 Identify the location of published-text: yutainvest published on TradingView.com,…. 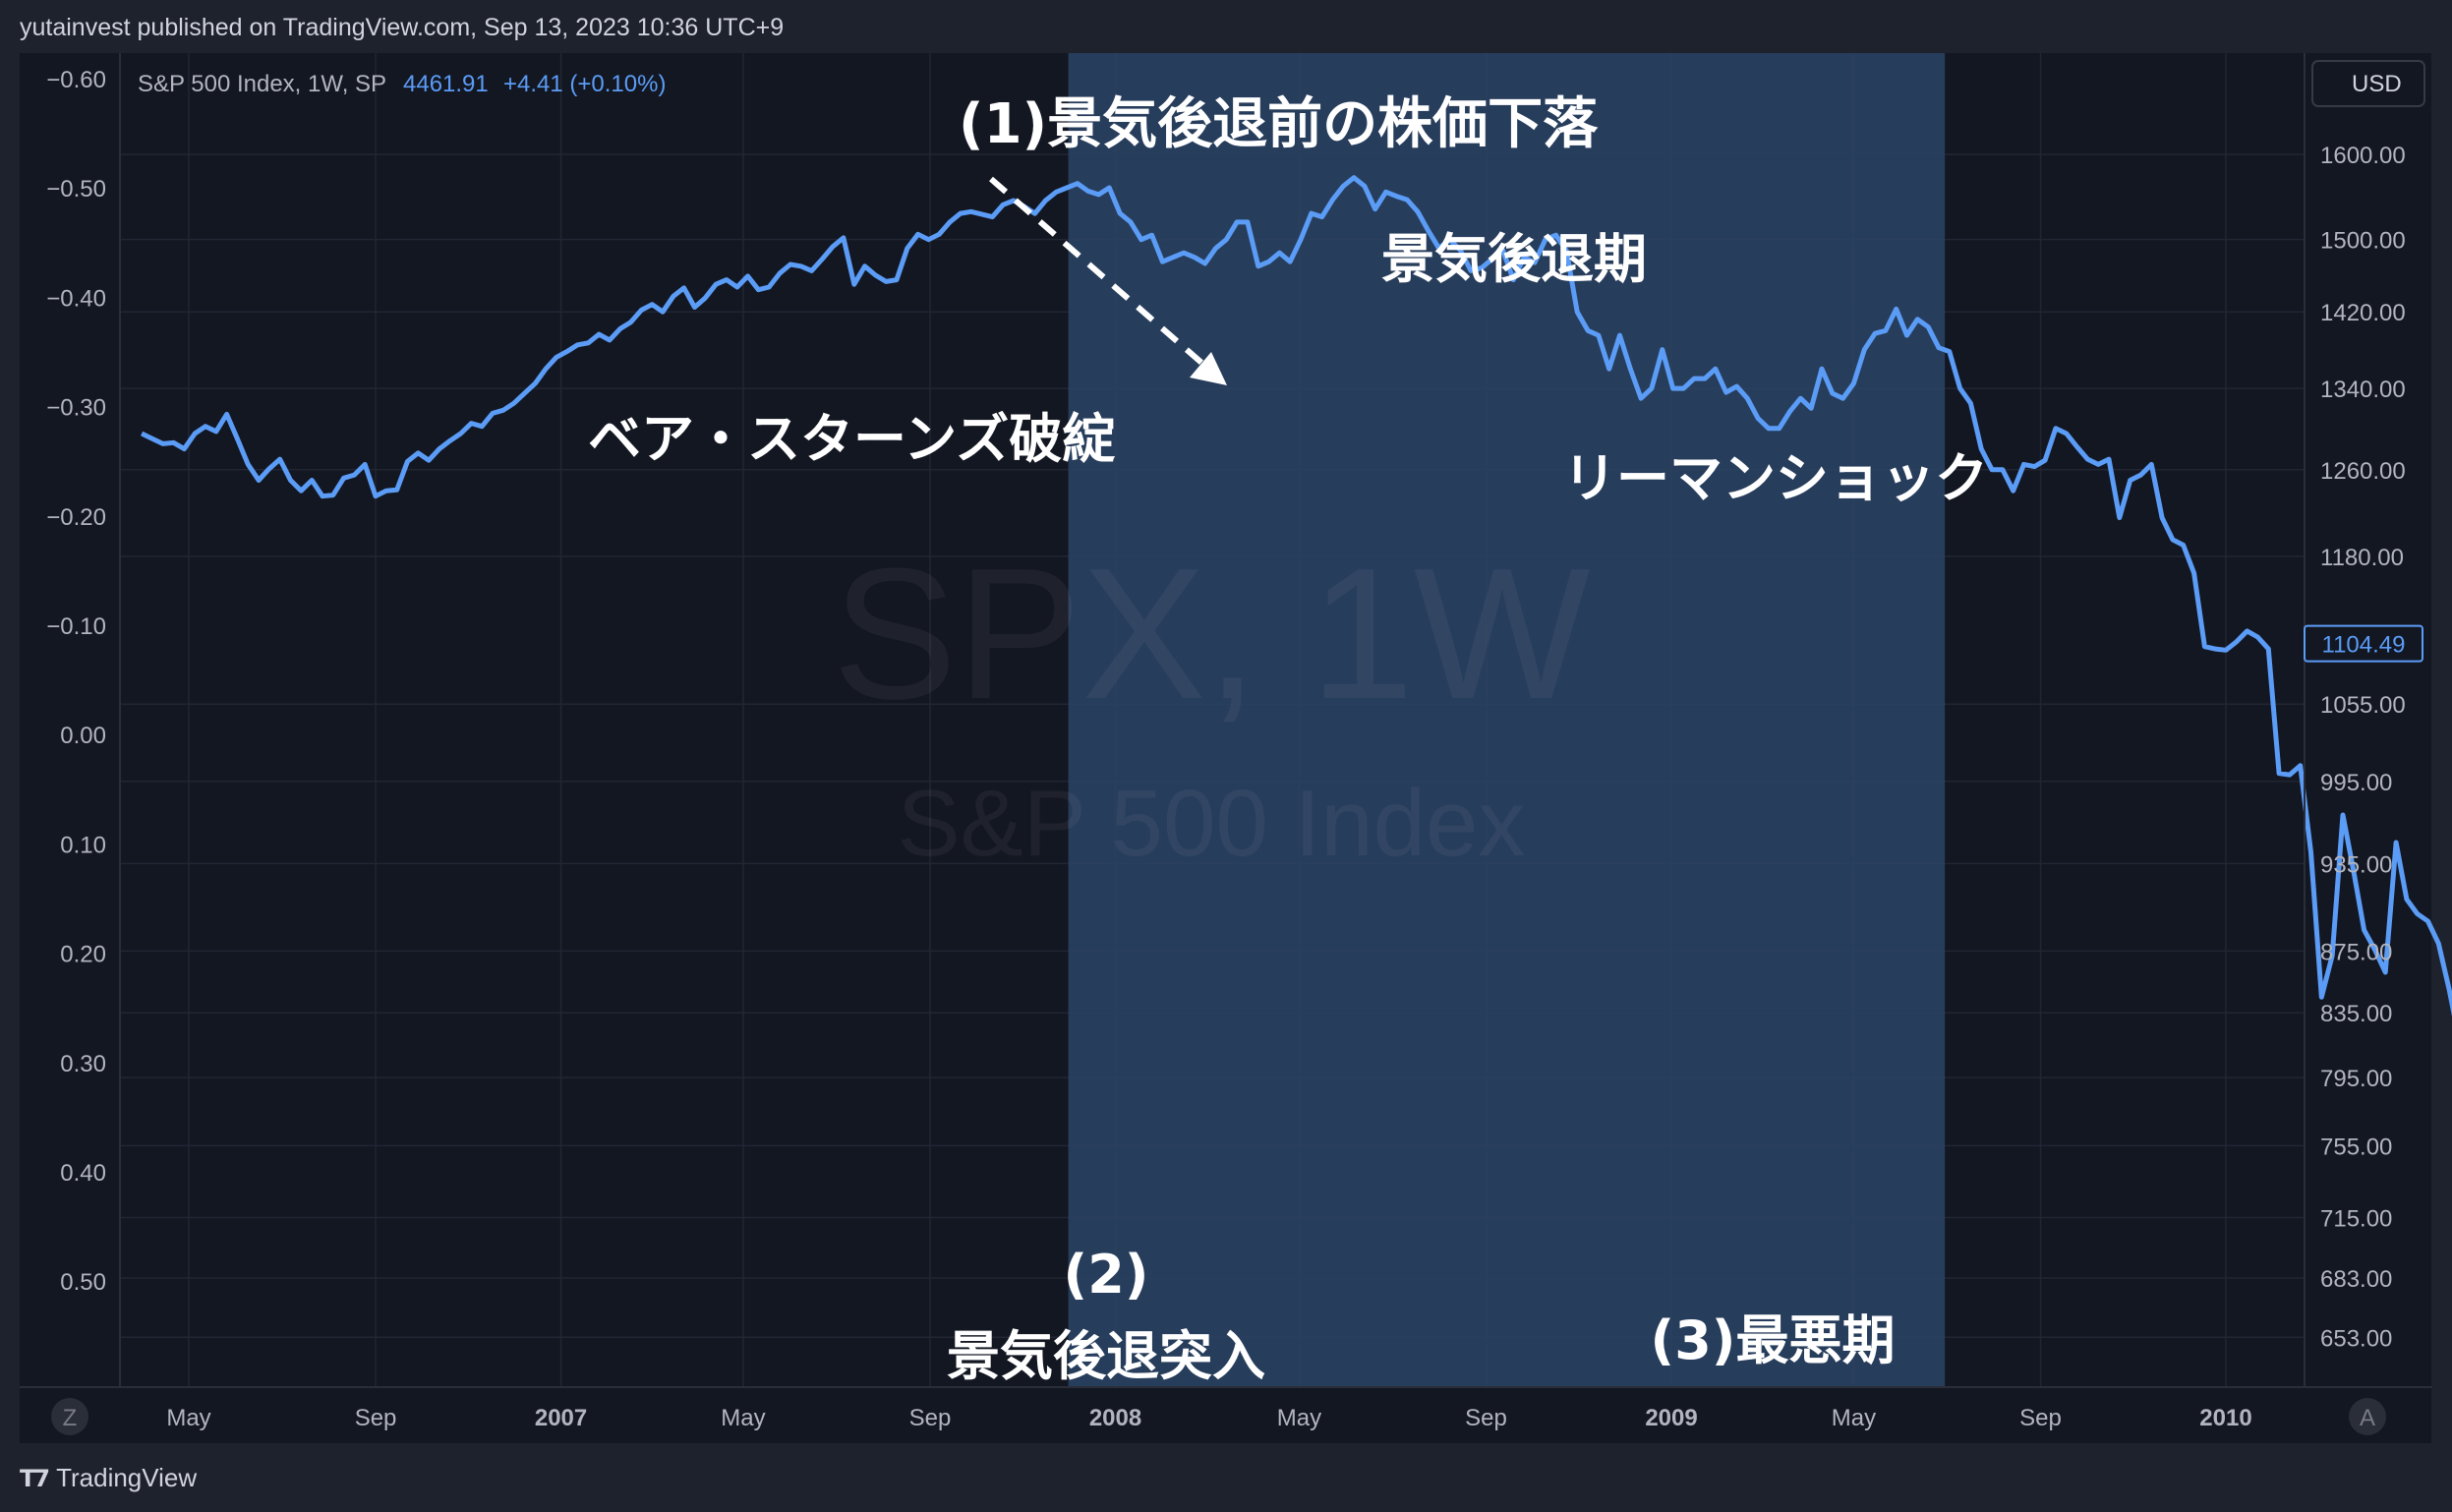
(402, 27).